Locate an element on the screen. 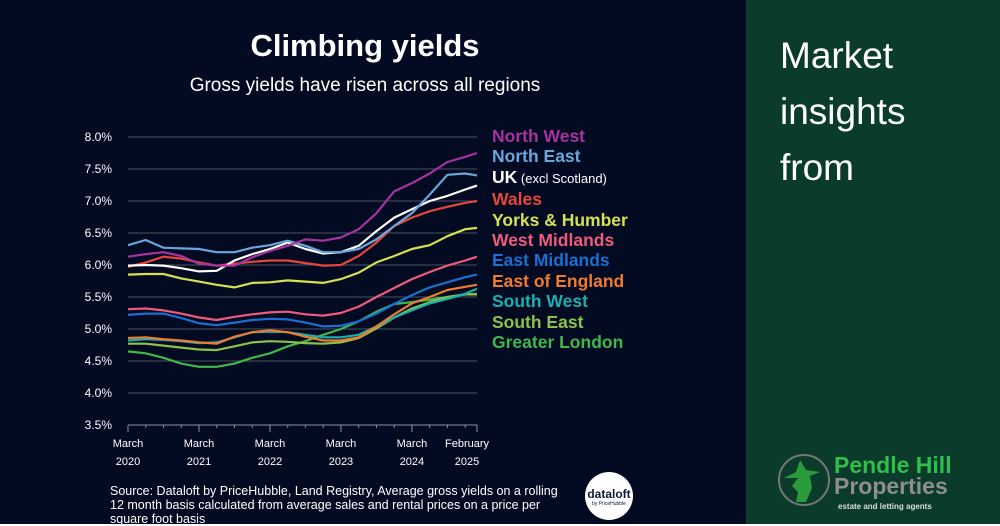 The image size is (1000, 526). x-tick-year: 2022 is located at coordinates (270, 462).